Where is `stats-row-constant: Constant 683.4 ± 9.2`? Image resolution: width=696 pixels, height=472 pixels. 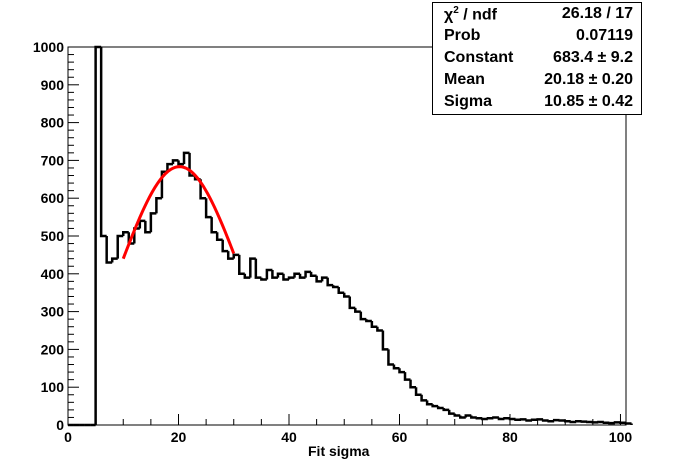
stats-row-constant: Constant 683.4 ± 9.2 is located at coordinates (537, 58).